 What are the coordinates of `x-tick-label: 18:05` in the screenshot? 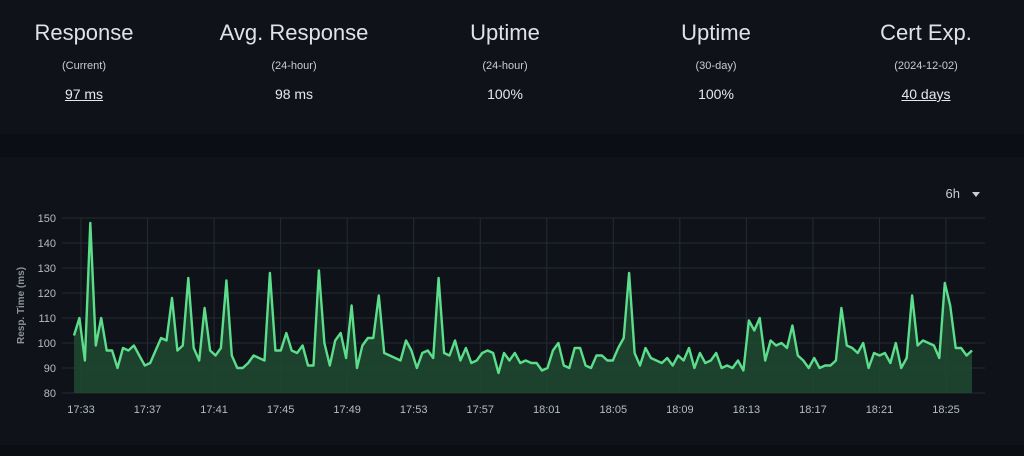 It's located at (614, 410).